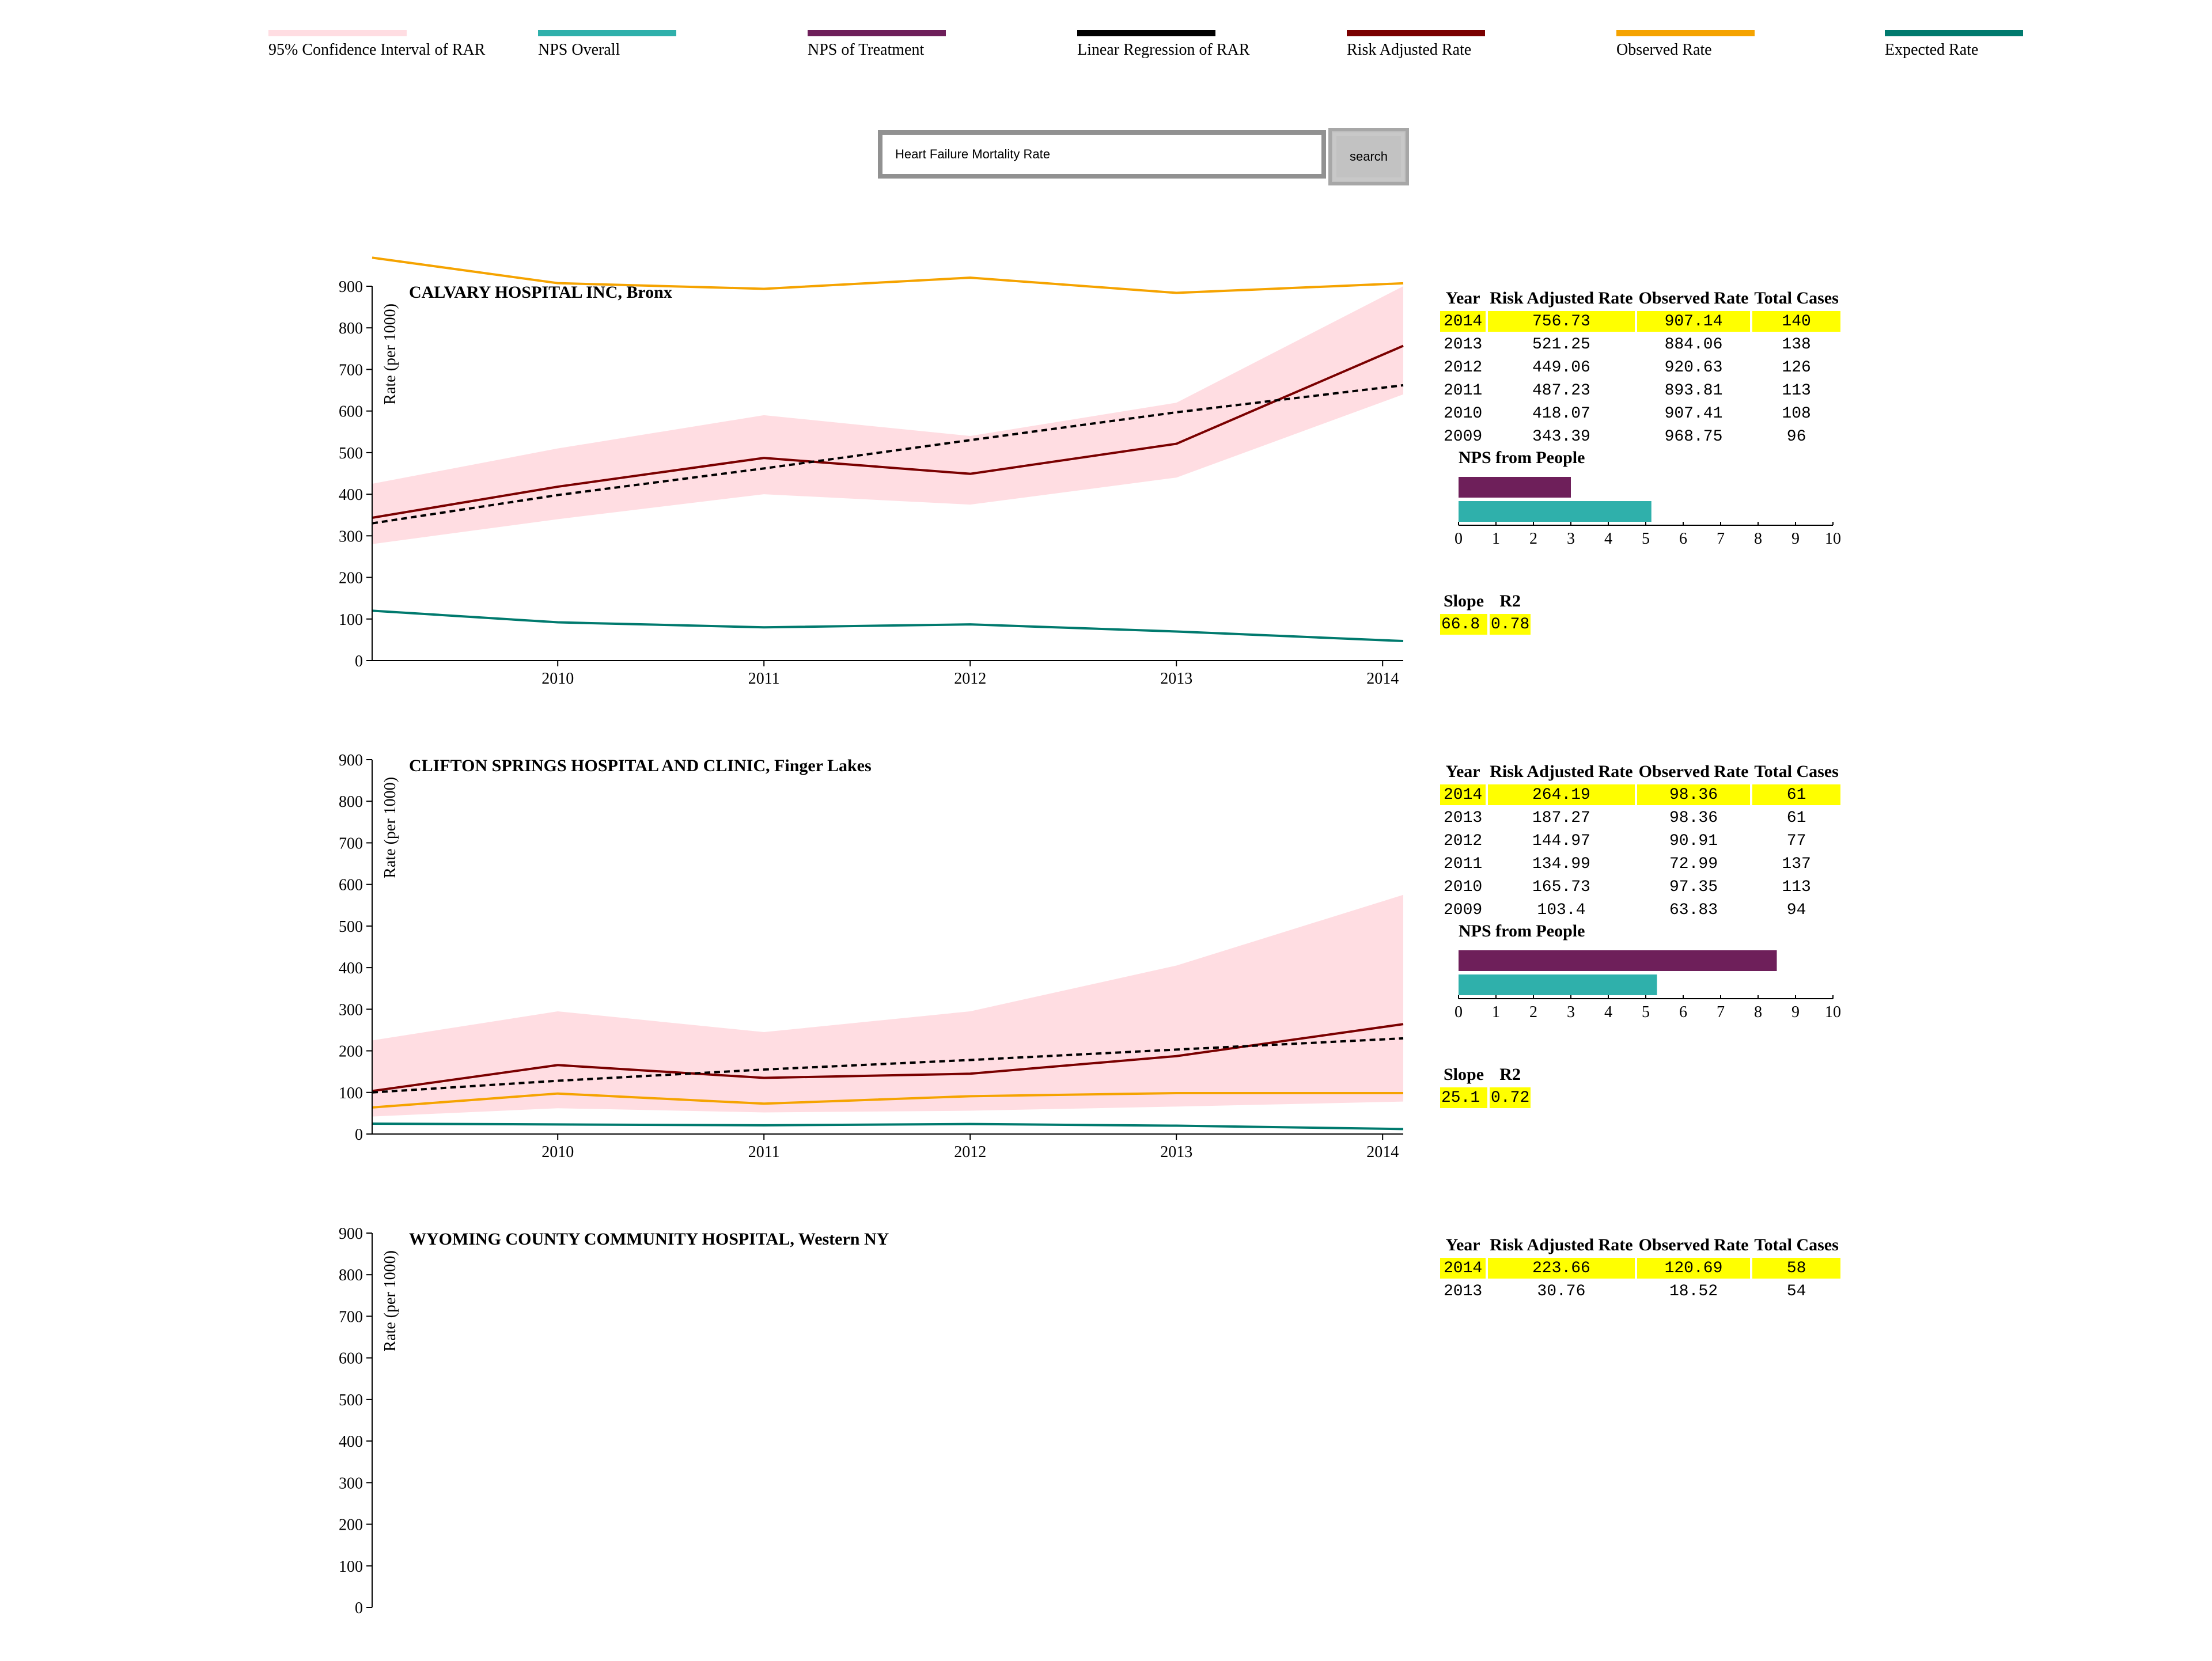 The height and width of the screenshot is (1661, 2212). I want to click on nps-tick-label: 1, so click(1496, 539).